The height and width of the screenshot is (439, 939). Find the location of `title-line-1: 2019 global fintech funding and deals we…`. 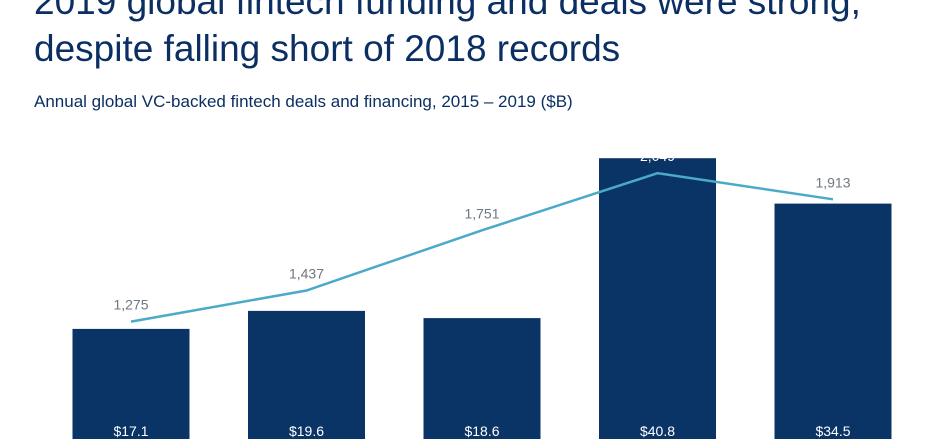

title-line-1: 2019 global fintech funding and deals we… is located at coordinates (447, 11).